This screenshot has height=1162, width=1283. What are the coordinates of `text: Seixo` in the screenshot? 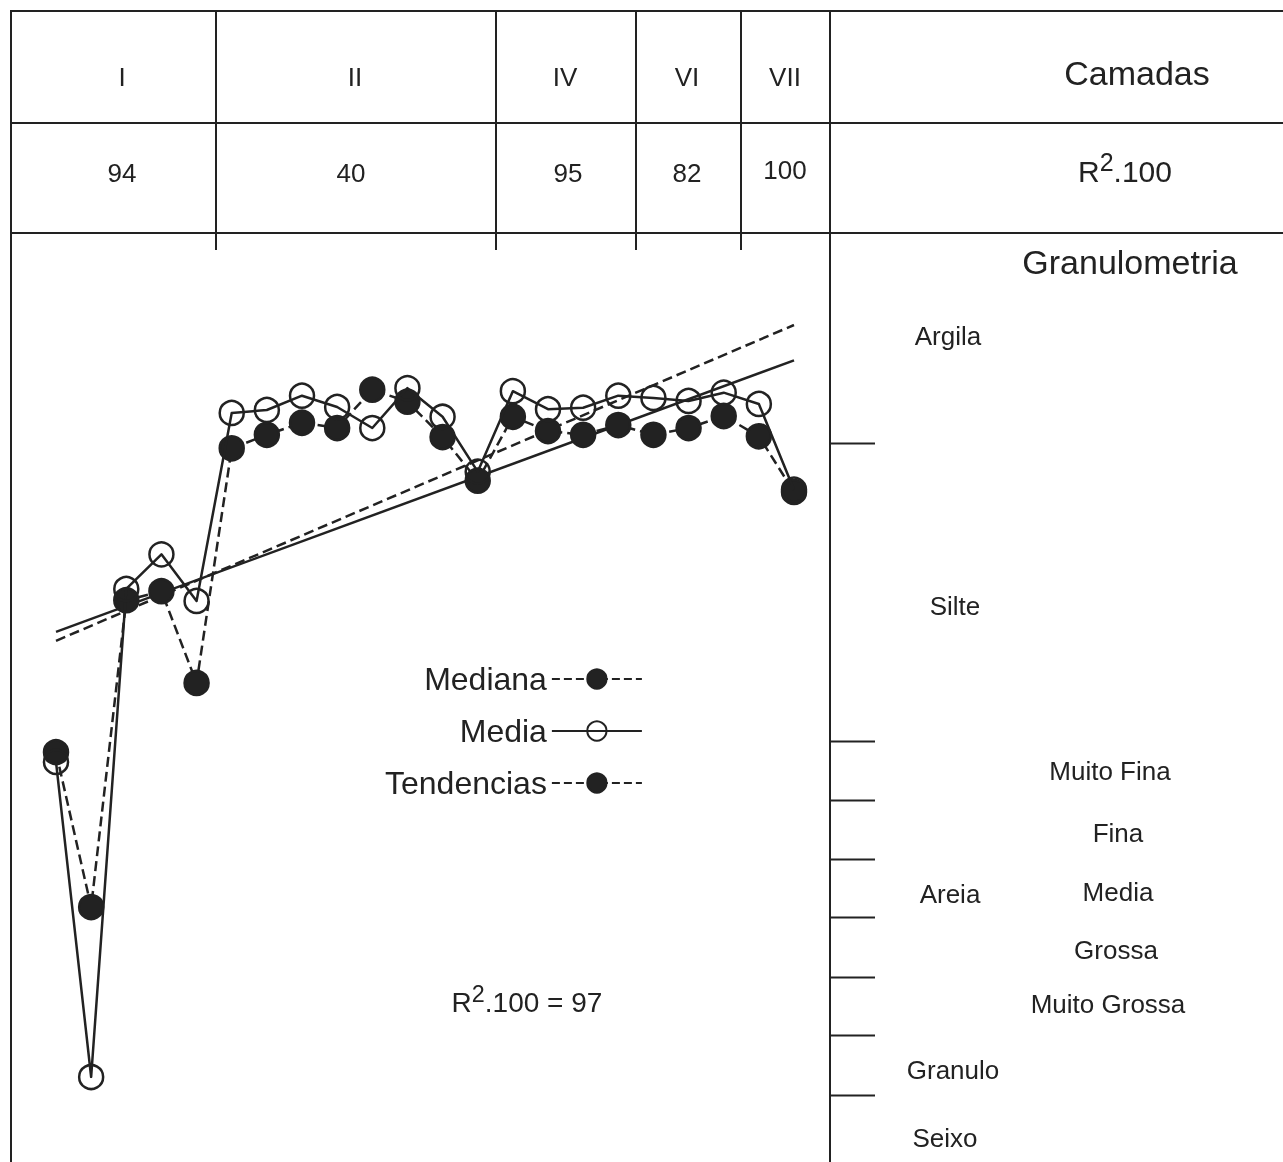 It's located at (945, 1138).